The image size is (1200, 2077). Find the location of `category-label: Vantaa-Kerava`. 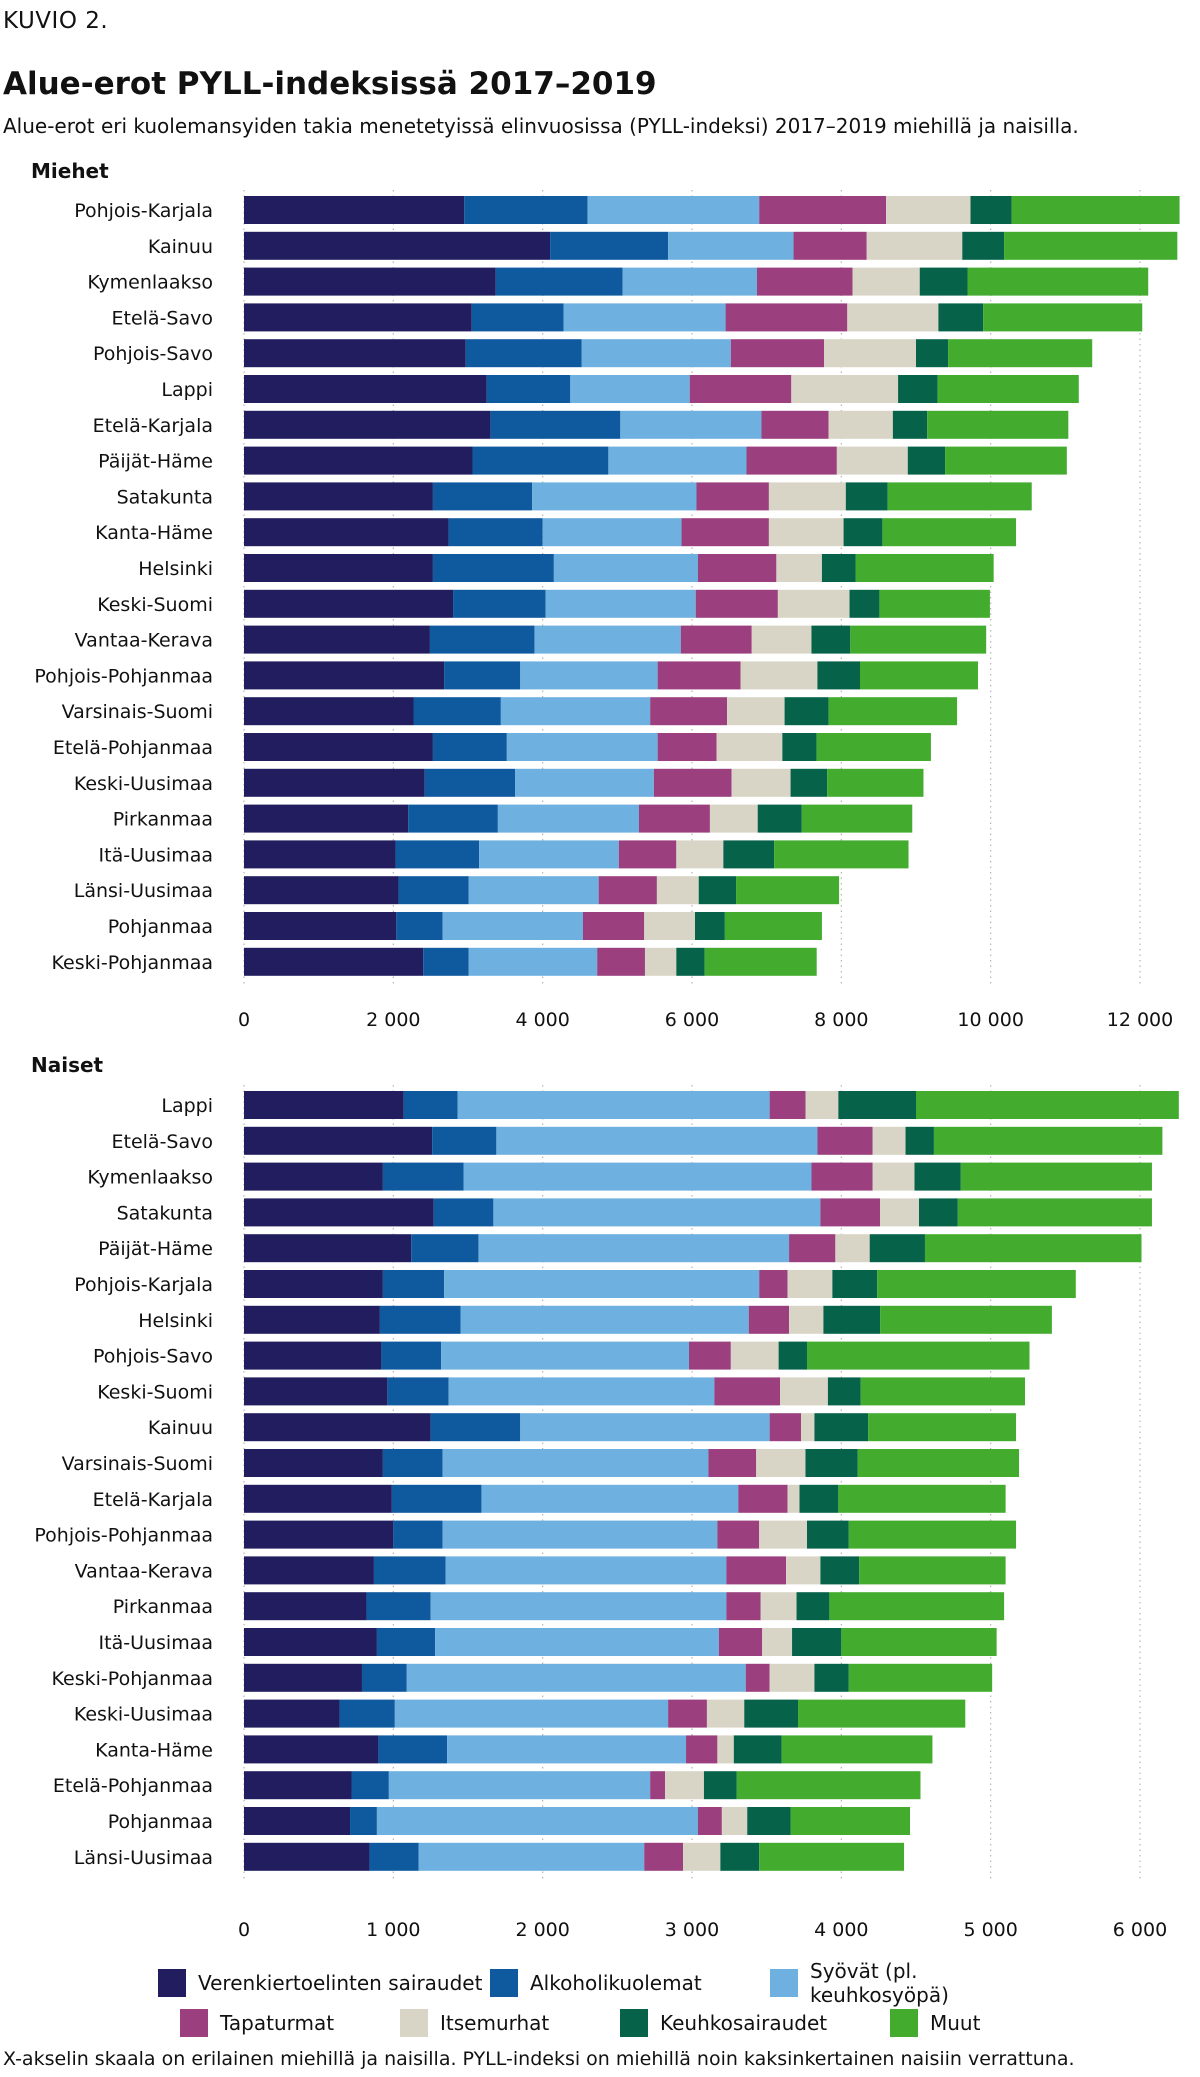

category-label: Vantaa-Kerava is located at coordinates (144, 641).